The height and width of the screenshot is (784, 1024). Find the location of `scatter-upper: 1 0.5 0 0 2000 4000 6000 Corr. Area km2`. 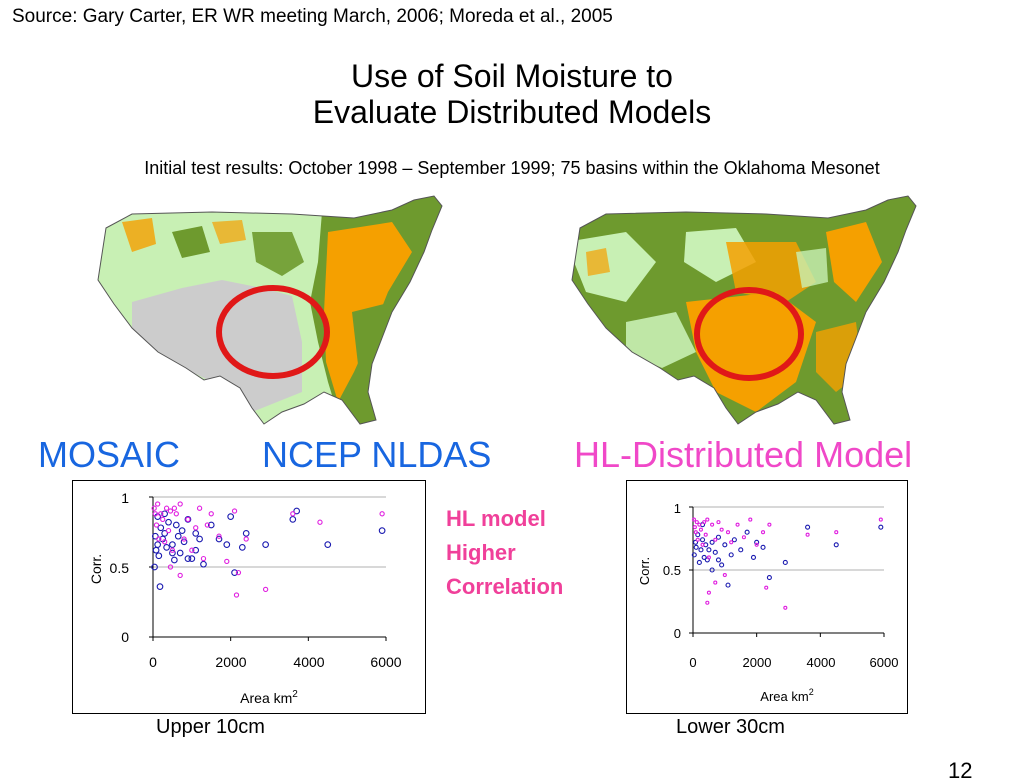

scatter-upper: 1 0.5 0 0 2000 4000 6000 Corr. Area km2 is located at coordinates (245, 598).